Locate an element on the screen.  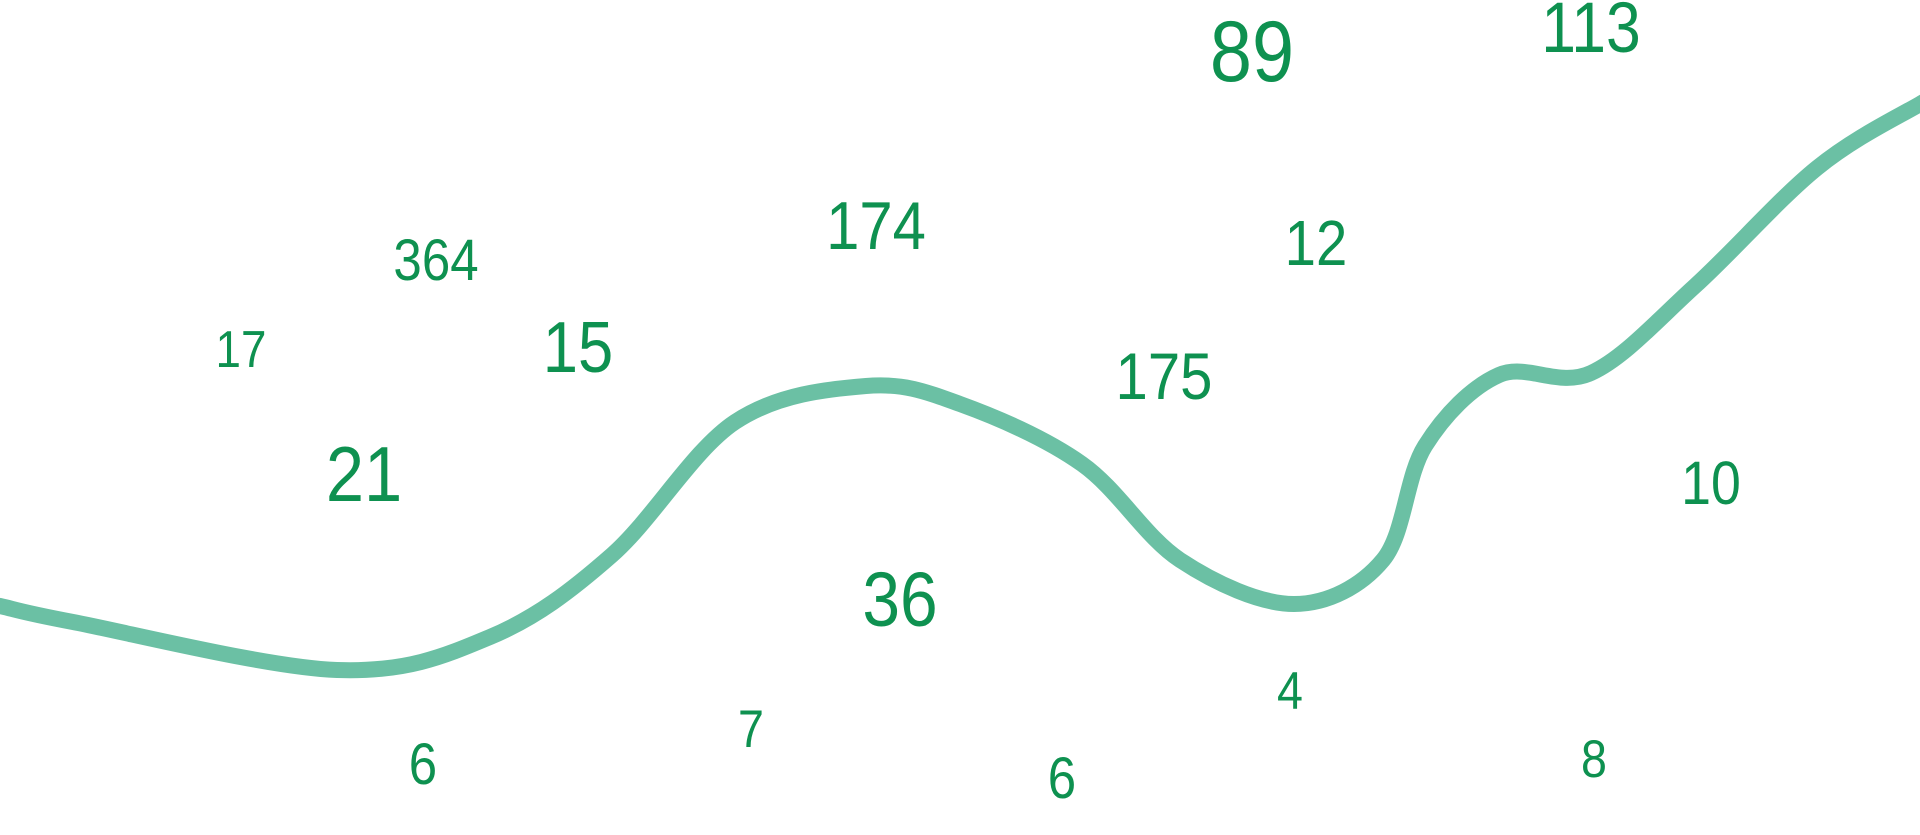
number-label: 113 is located at coordinates (1591, 34).